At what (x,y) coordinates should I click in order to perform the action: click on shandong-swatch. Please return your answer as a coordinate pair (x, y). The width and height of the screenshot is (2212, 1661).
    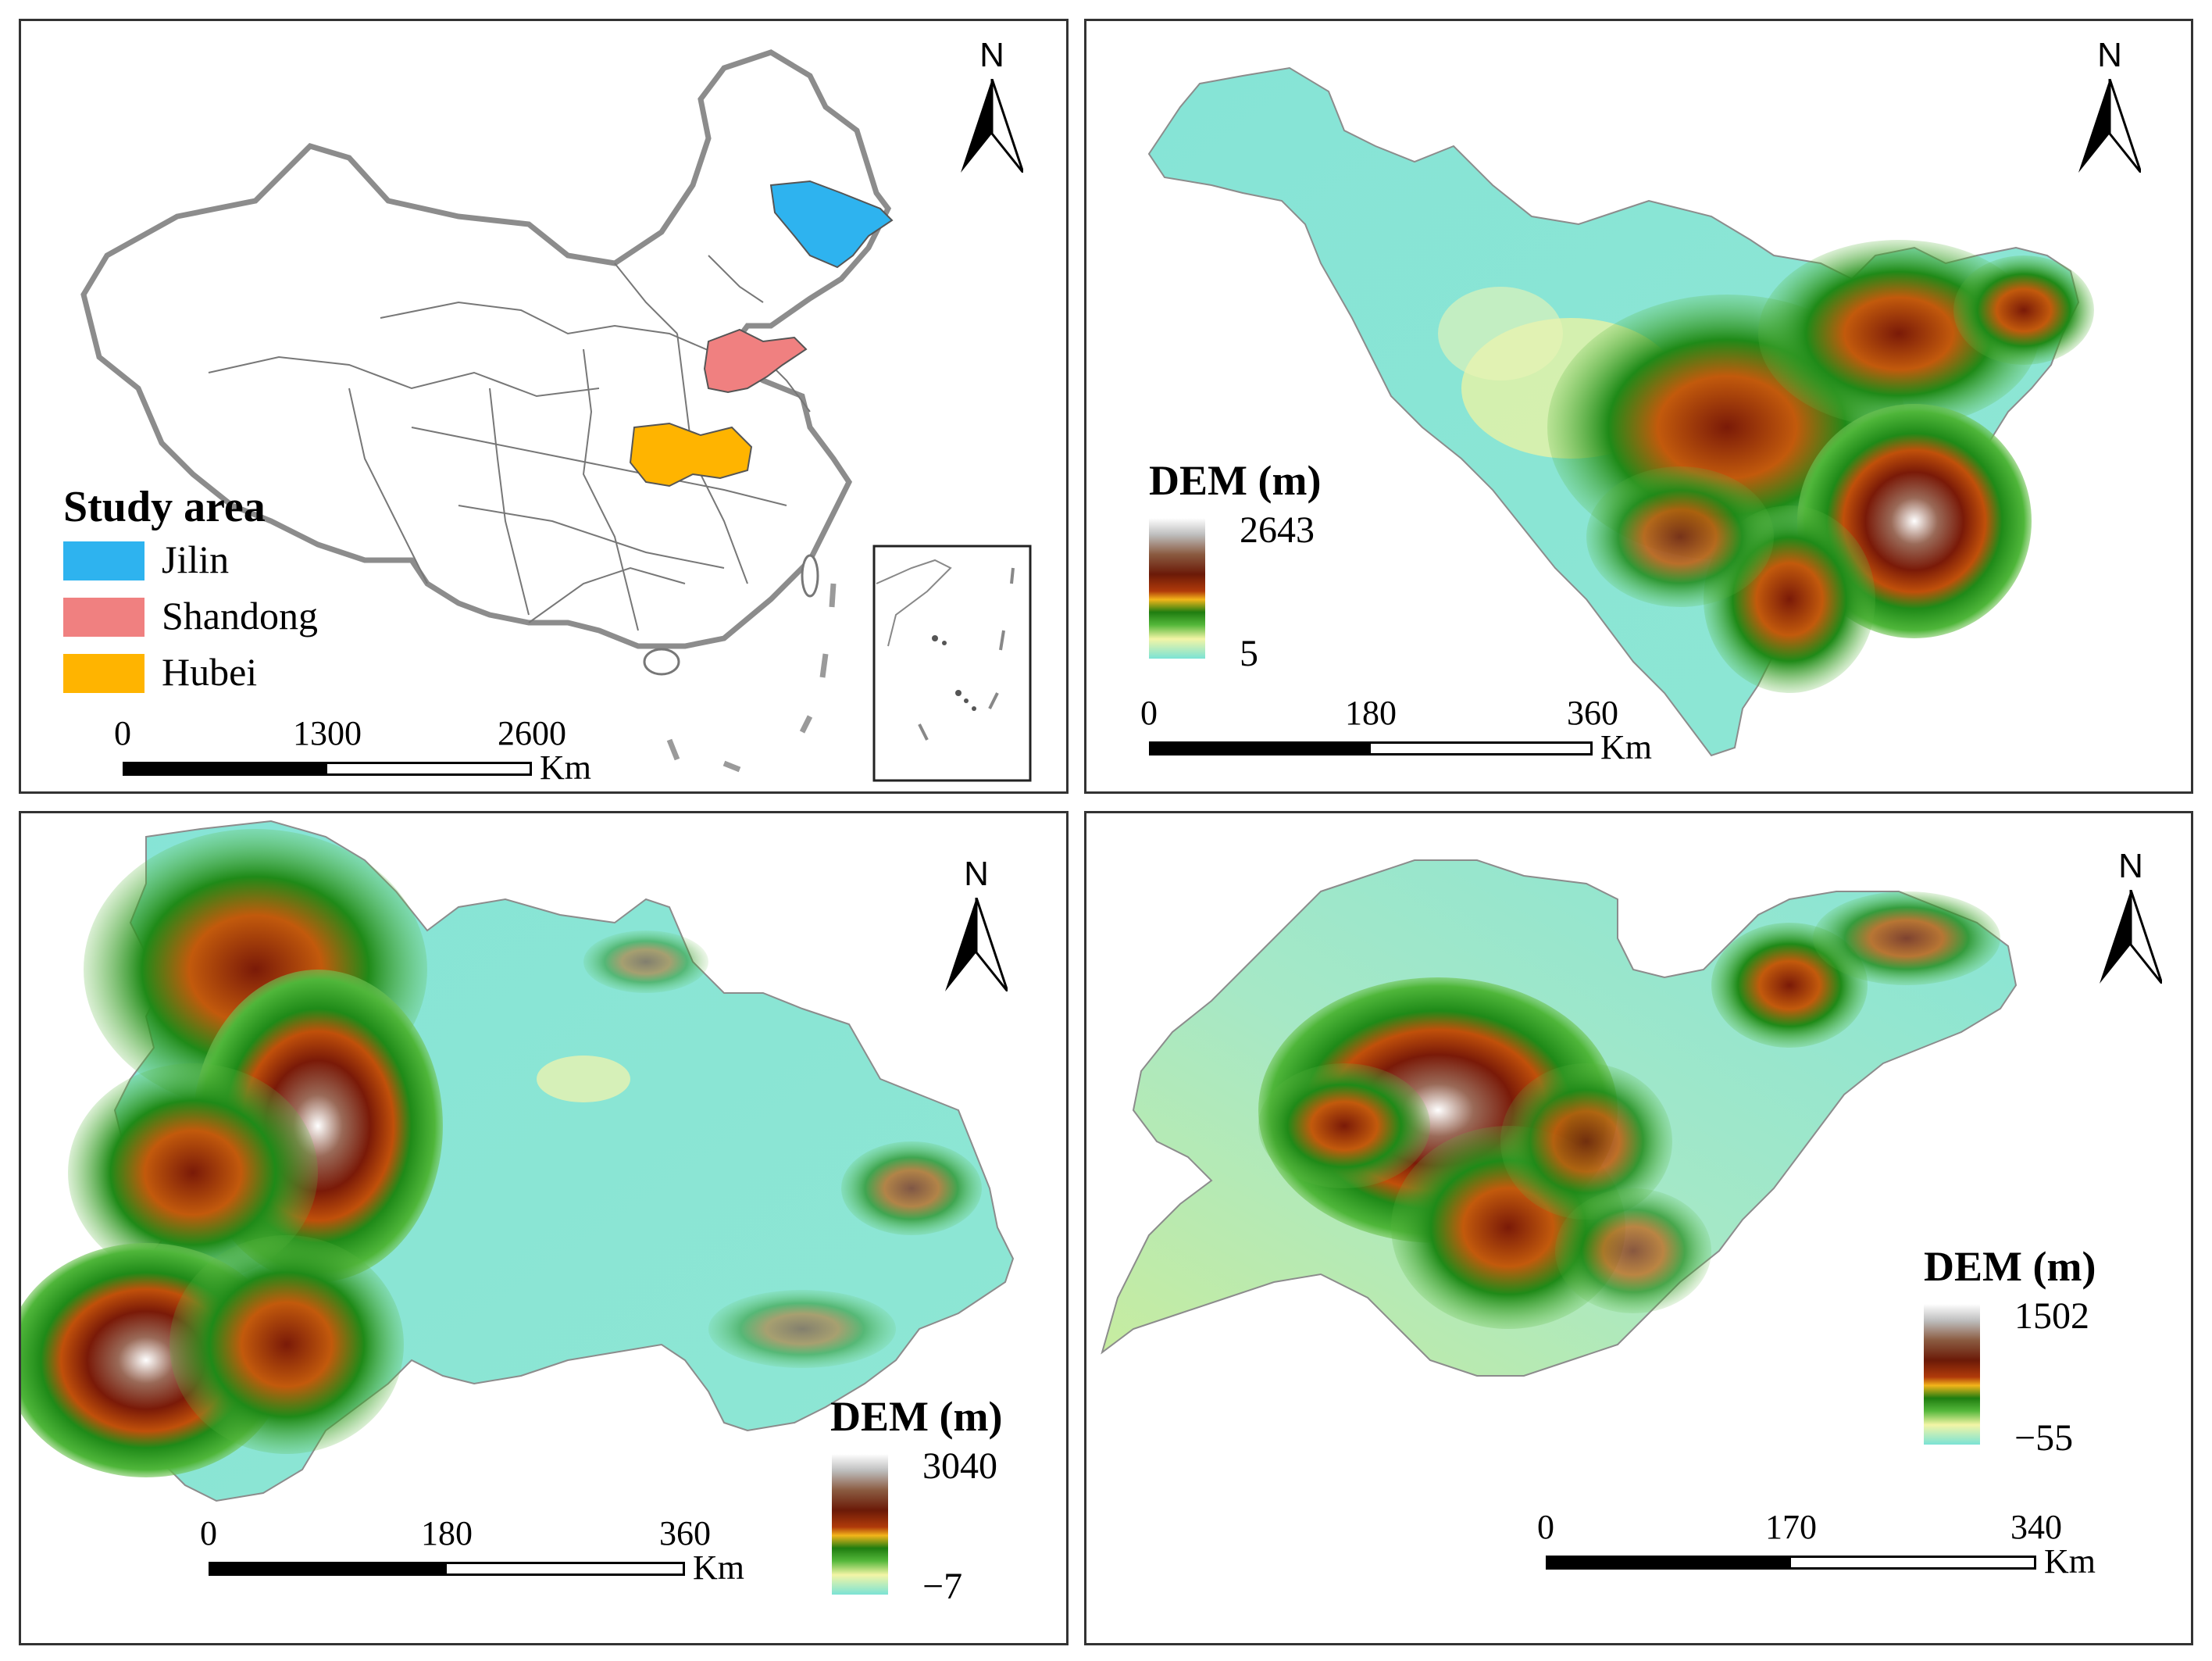
    Looking at the image, I should click on (103, 617).